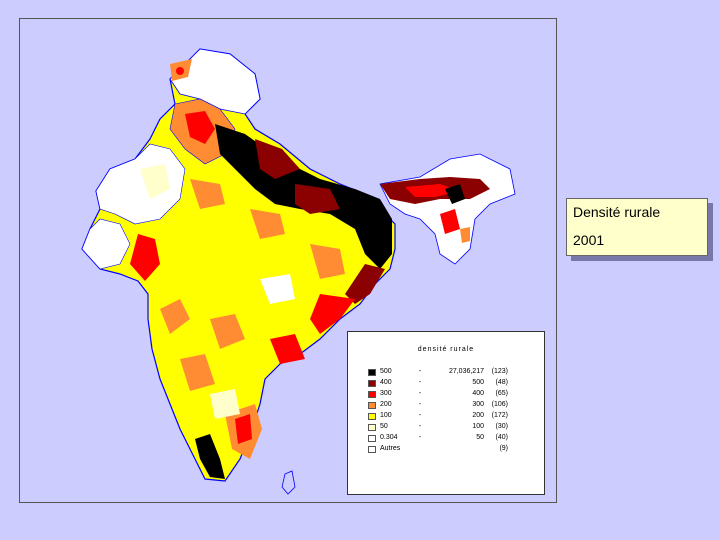  I want to click on legend-count: (65), so click(501, 393).